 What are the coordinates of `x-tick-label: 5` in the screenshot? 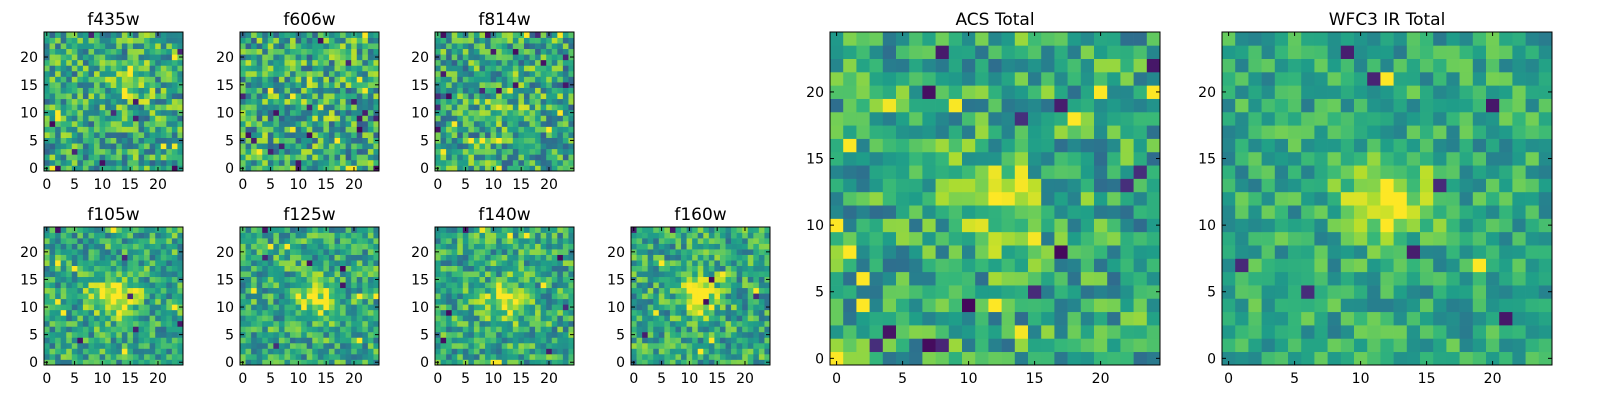 It's located at (270, 379).